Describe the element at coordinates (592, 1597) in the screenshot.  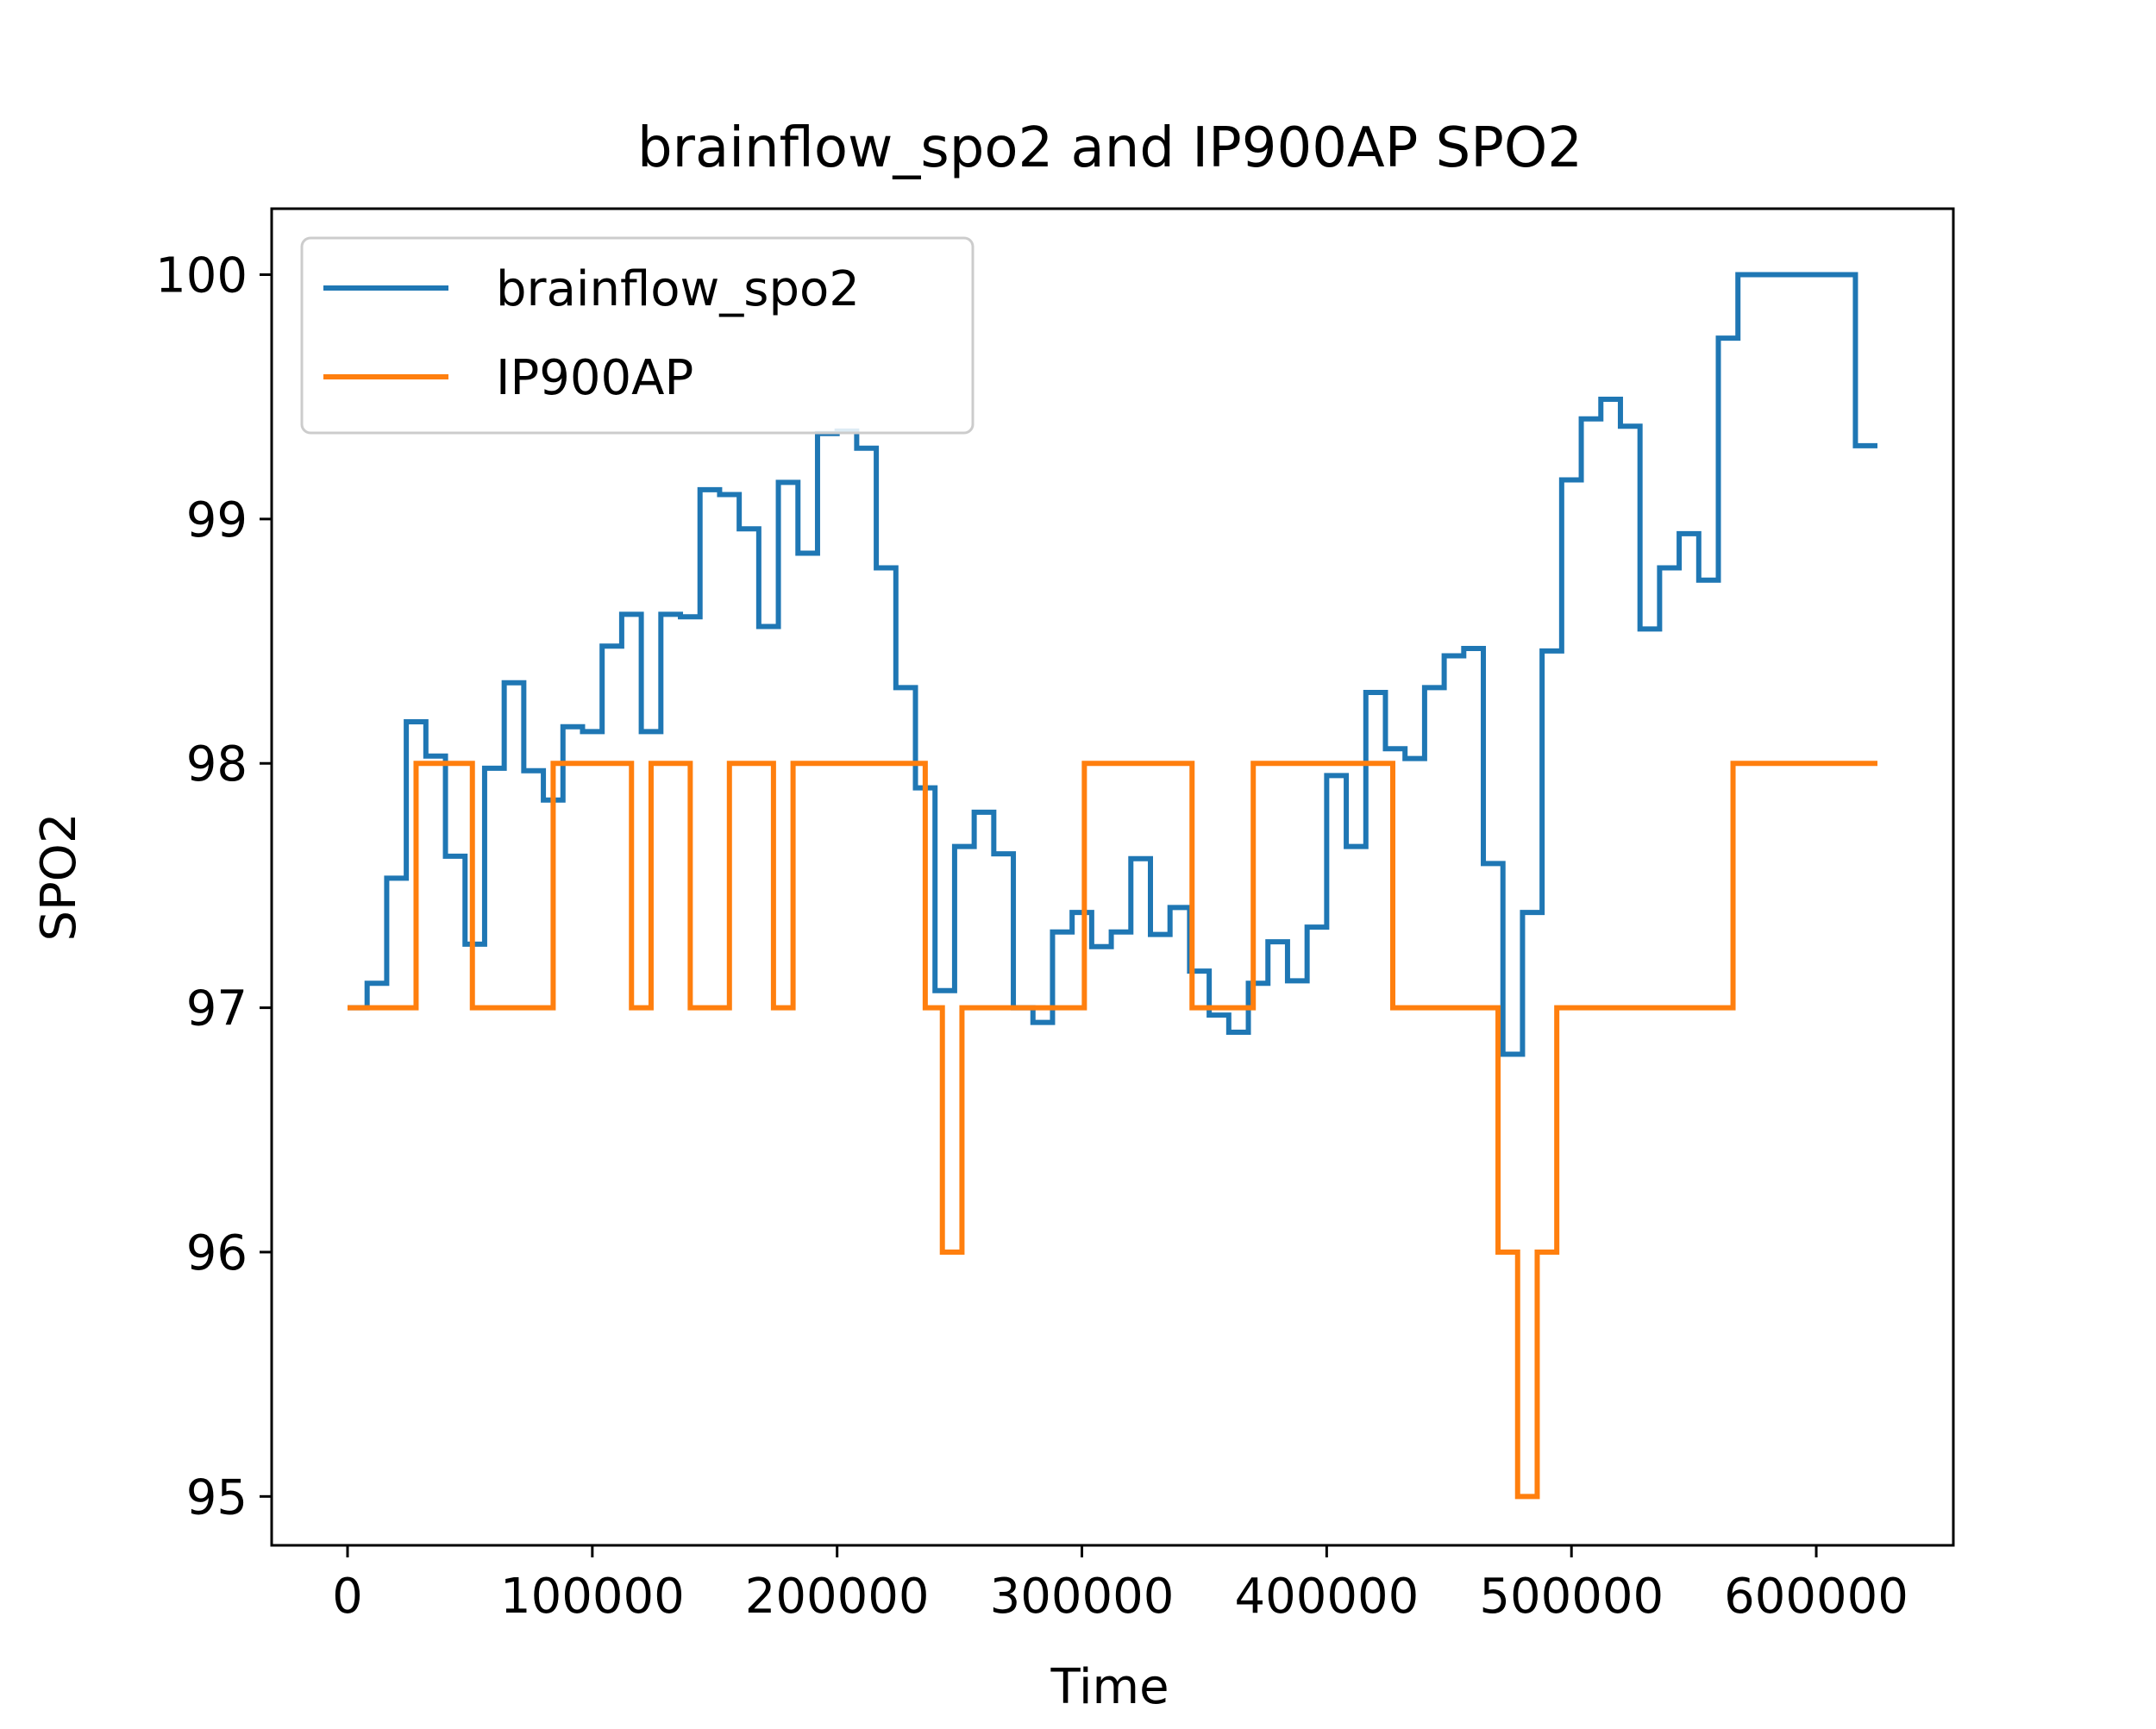
I see `x-tick-label: 100000` at that location.